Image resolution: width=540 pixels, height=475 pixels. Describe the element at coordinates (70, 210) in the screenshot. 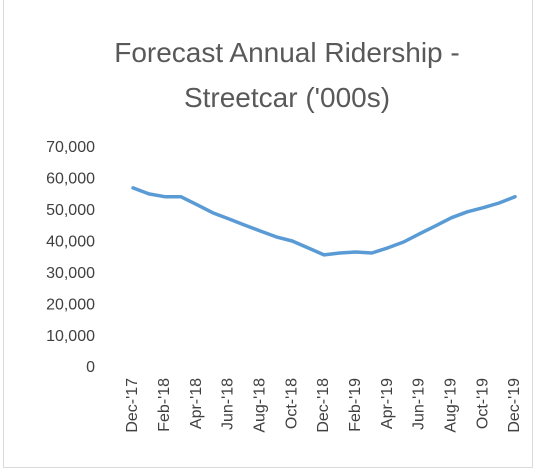

I see `y-tick-label: 50,000` at that location.